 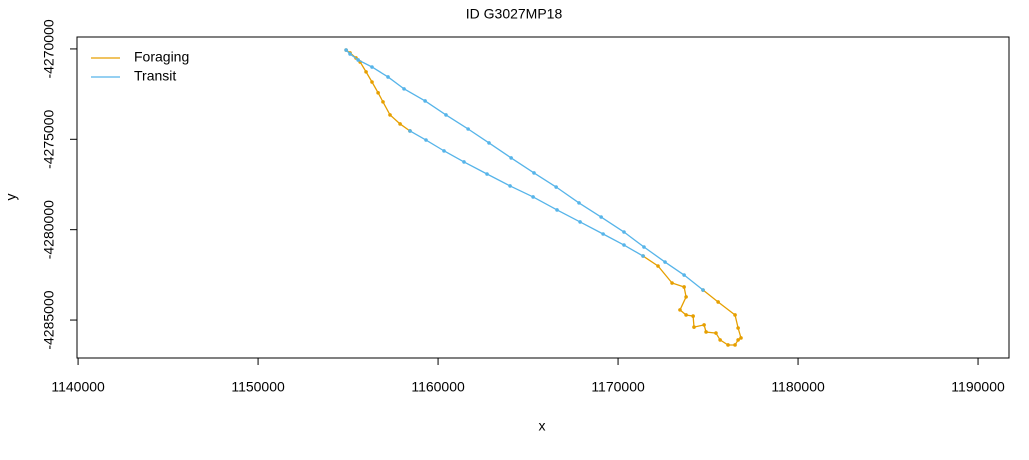 What do you see at coordinates (49, 48) in the screenshot?
I see `y-tick-label: -4270000` at bounding box center [49, 48].